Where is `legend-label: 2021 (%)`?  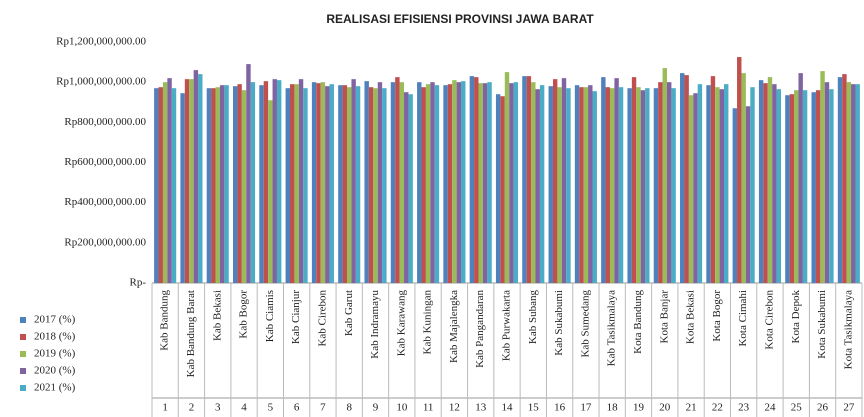 legend-label: 2021 (%) is located at coordinates (55, 388).